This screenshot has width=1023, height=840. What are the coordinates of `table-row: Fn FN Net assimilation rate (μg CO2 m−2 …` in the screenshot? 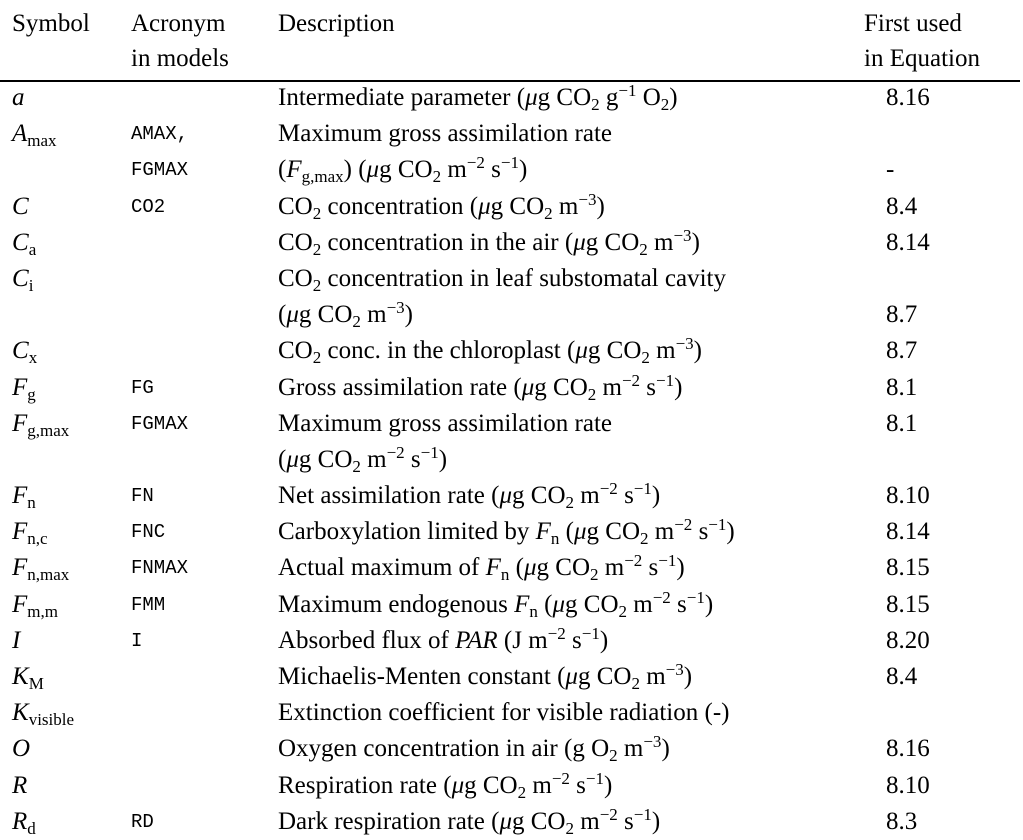 It's located at (511, 496).